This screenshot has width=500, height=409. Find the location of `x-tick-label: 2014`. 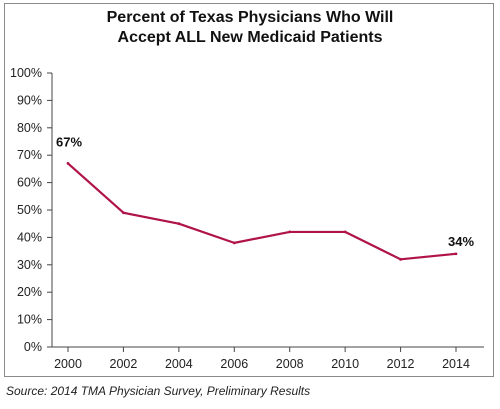

x-tick-label: 2014 is located at coordinates (456, 364).